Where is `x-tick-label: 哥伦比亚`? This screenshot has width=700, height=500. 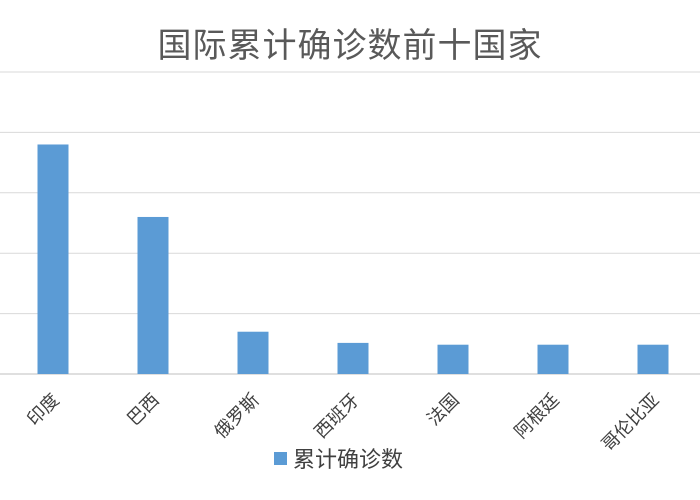
x-tick-label: 哥伦比亚 is located at coordinates (631, 423).